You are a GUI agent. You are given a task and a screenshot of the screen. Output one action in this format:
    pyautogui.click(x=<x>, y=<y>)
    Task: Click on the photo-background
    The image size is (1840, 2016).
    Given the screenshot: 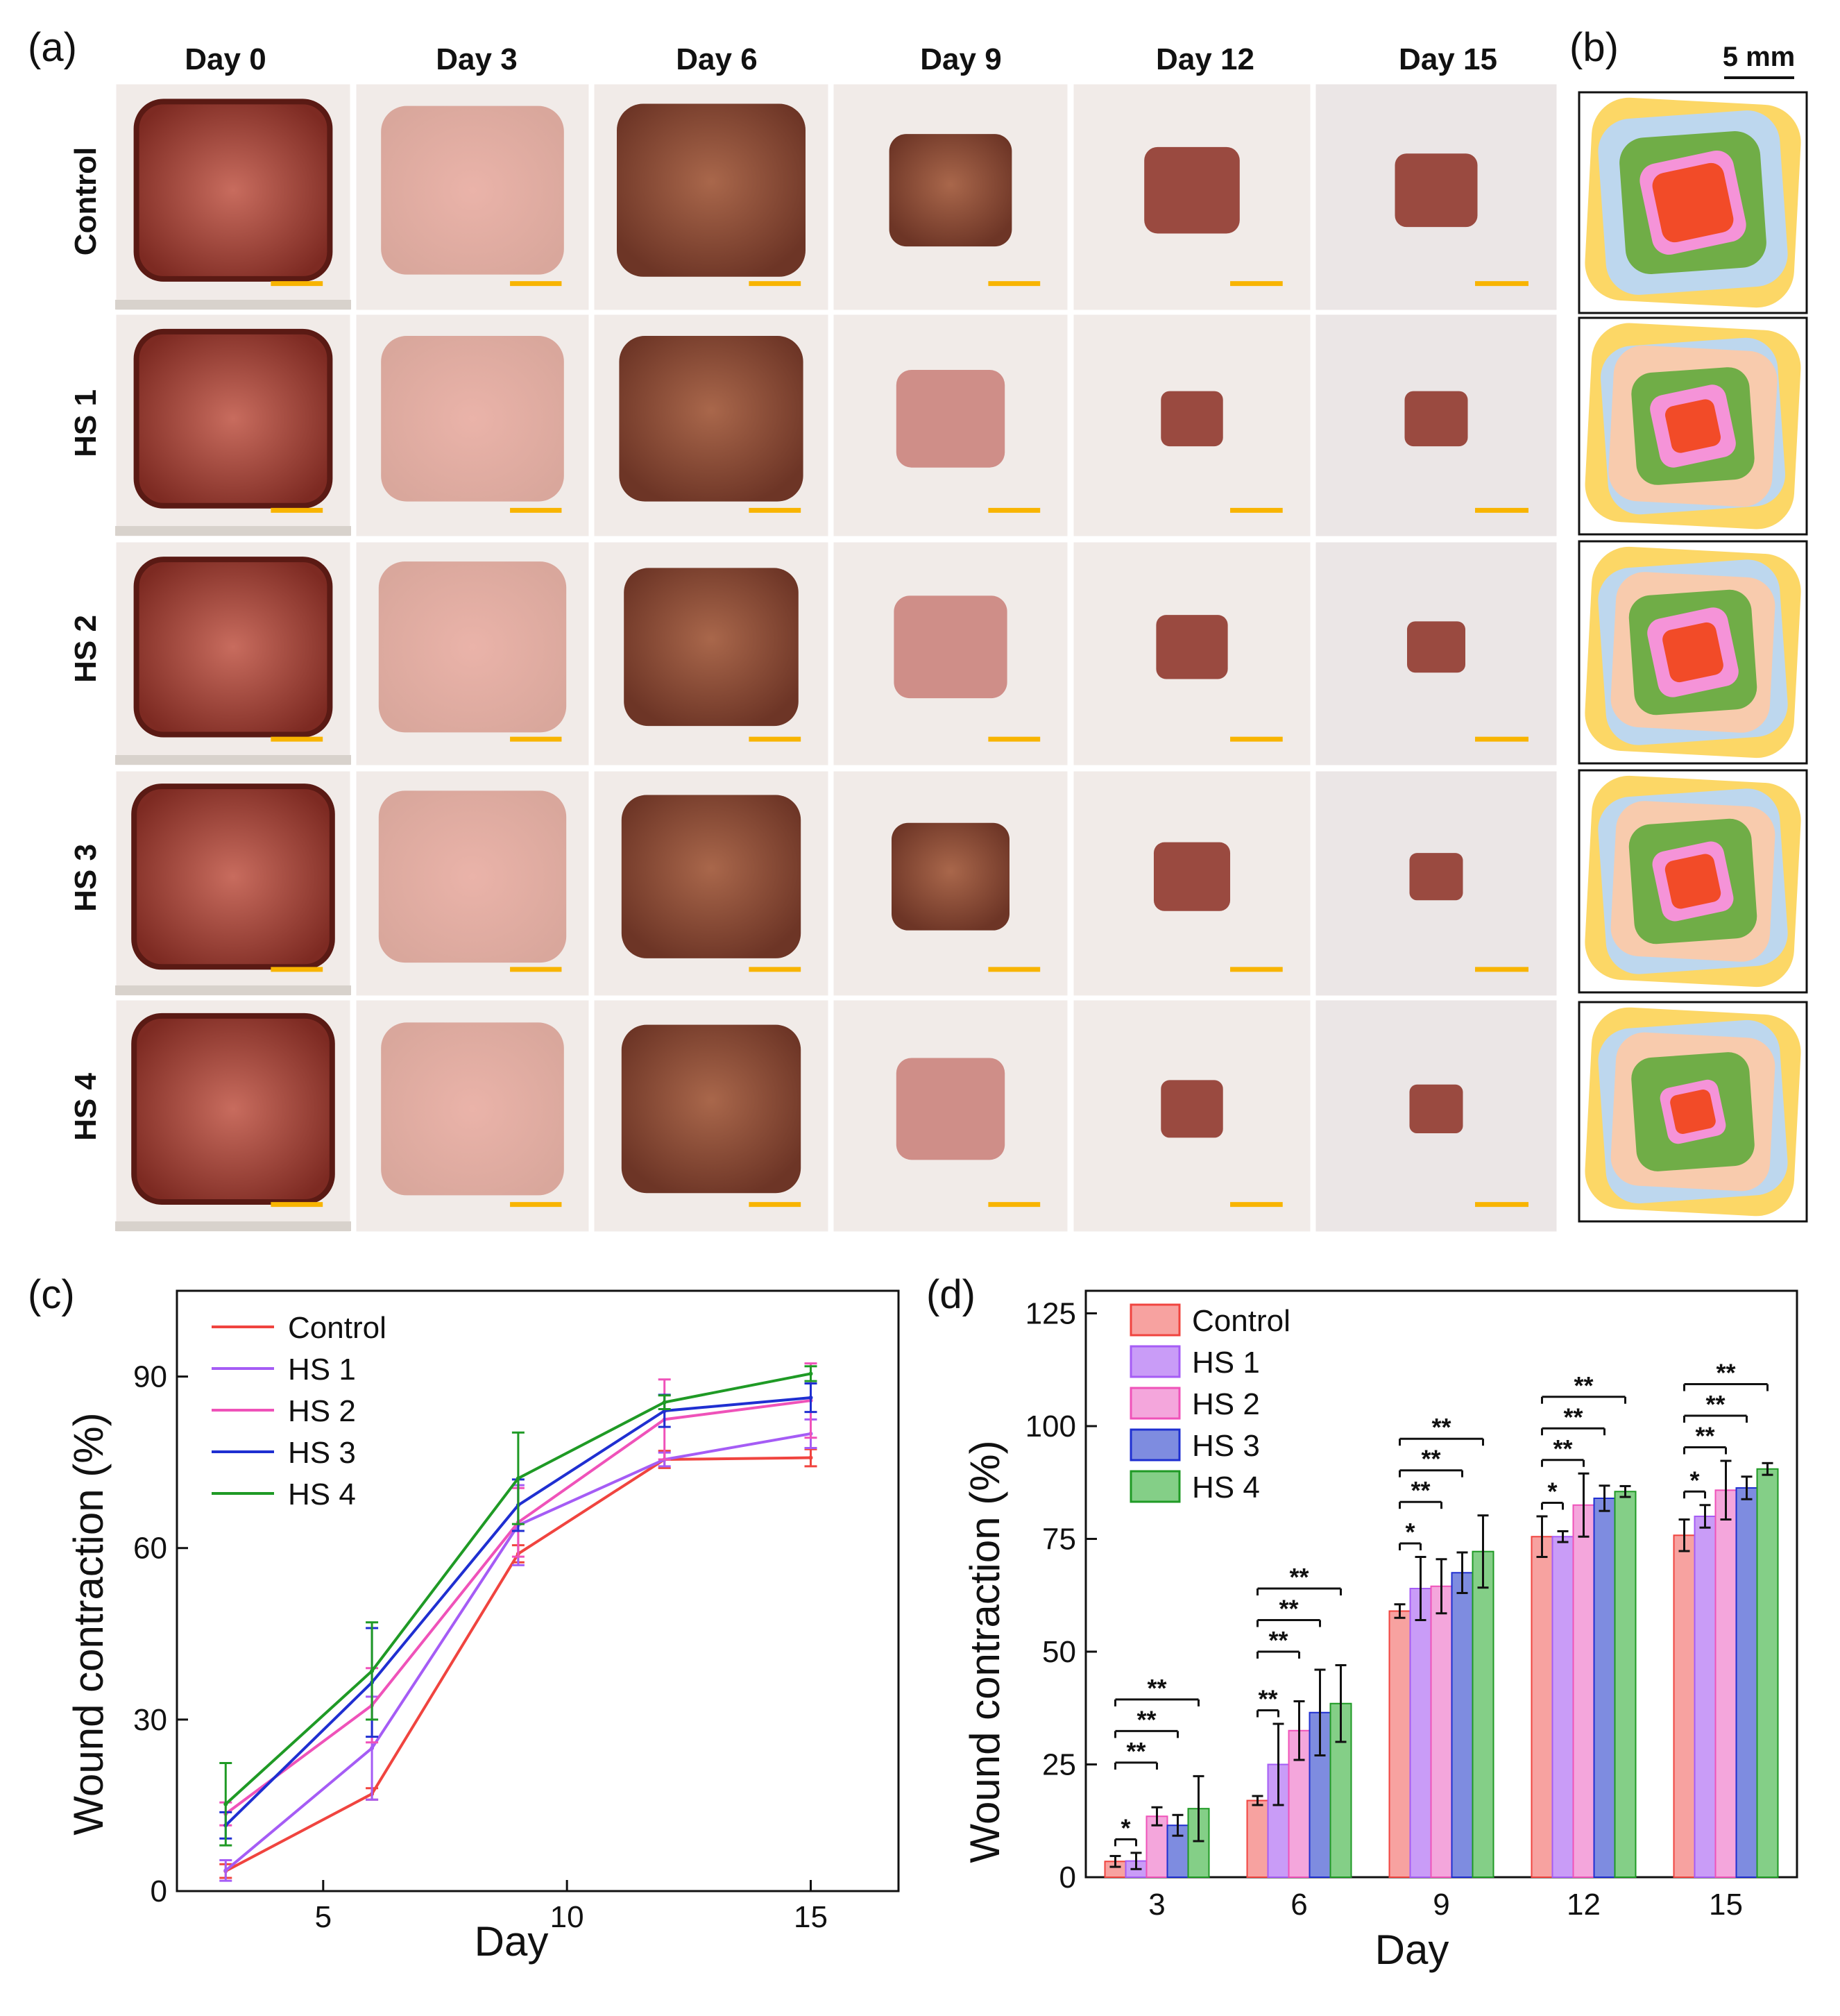 What is the action you would take?
    pyautogui.click(x=950, y=654)
    